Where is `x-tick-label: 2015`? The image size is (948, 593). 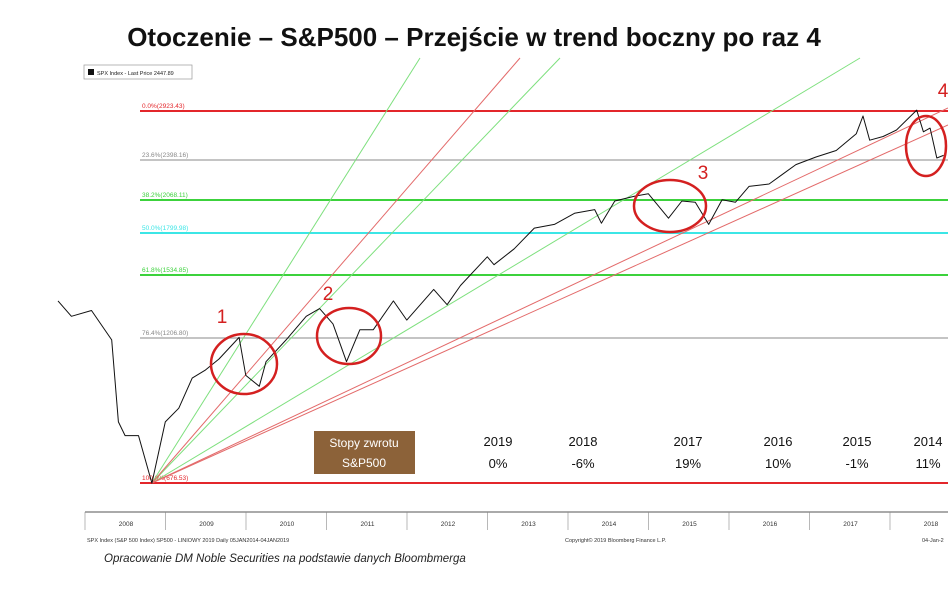
x-tick-label: 2015 is located at coordinates (689, 524).